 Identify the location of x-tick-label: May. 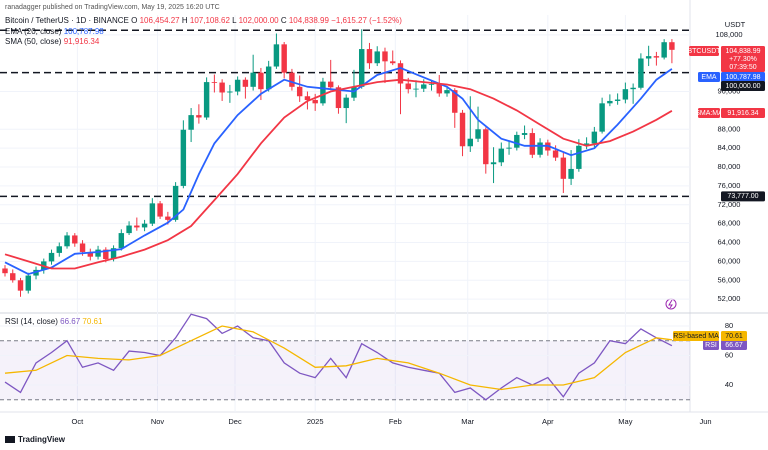
(625, 421).